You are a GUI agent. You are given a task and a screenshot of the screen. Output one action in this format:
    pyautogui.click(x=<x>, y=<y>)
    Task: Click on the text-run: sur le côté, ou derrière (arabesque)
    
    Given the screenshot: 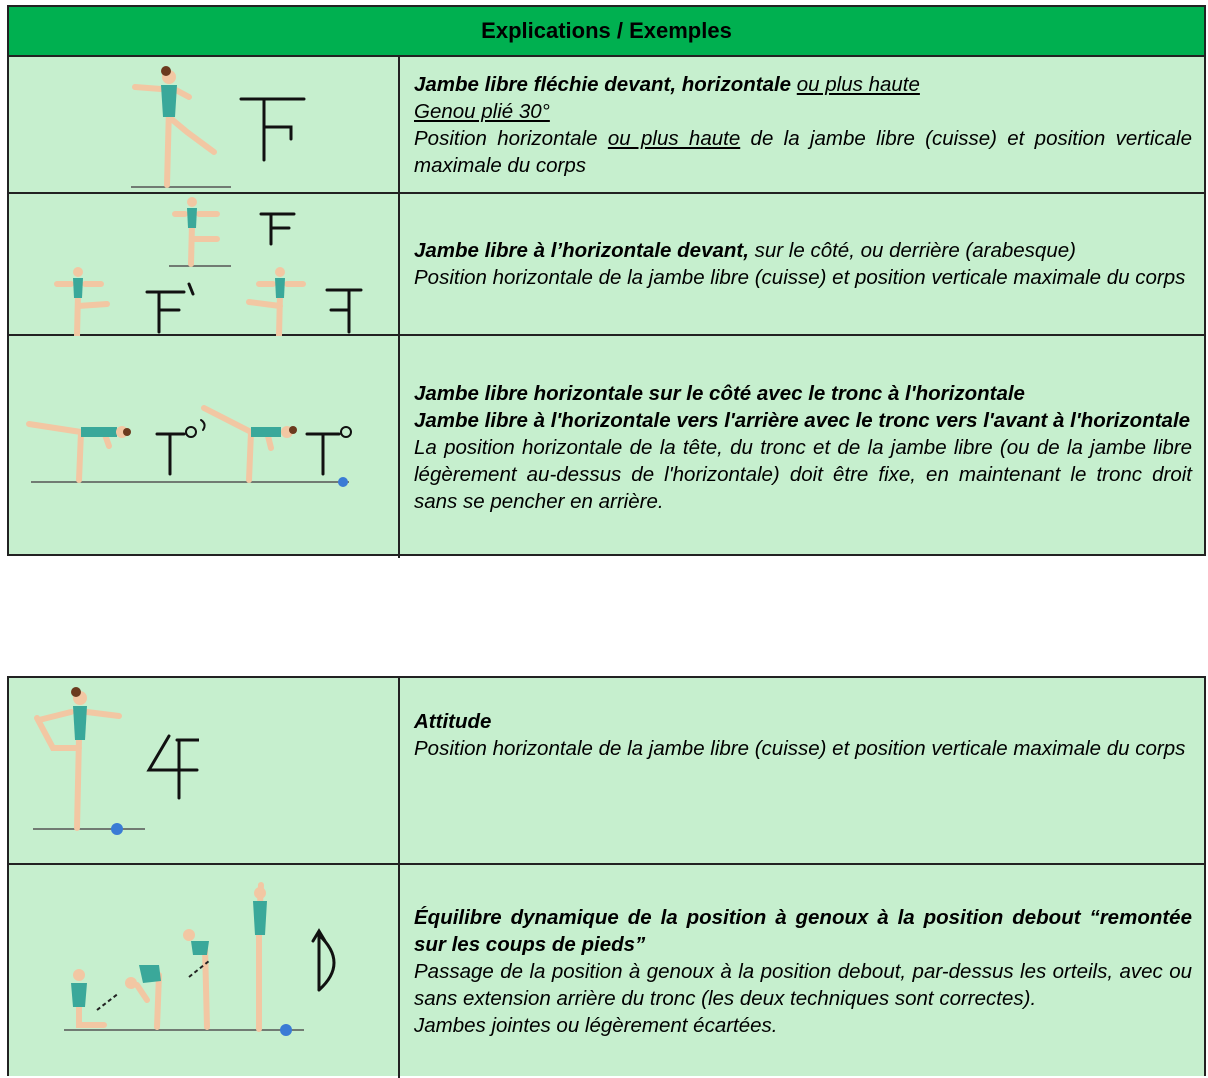 What is the action you would take?
    pyautogui.click(x=912, y=250)
    